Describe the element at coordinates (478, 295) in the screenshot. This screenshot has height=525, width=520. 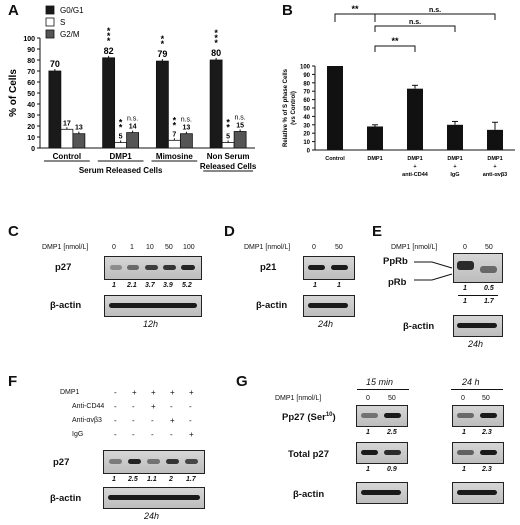
I see `quant-divider` at that location.